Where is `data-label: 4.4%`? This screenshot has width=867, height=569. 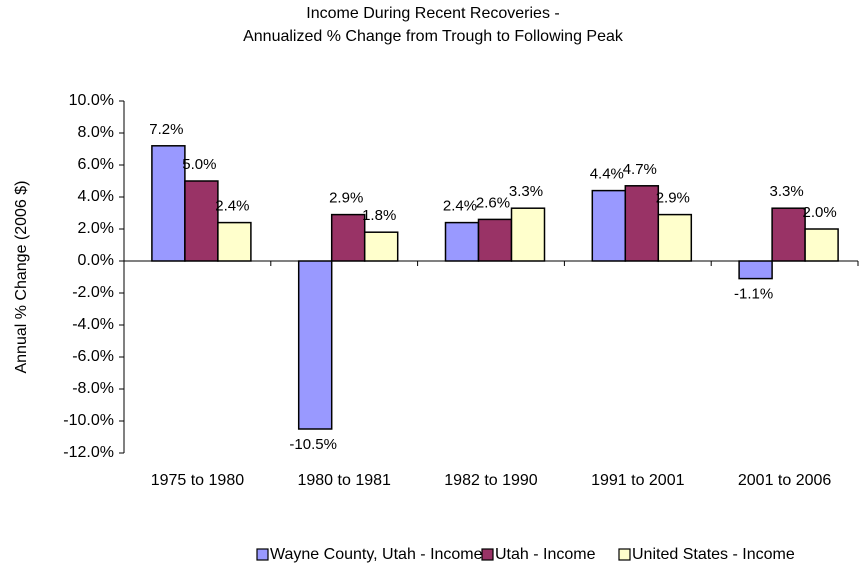
data-label: 4.4% is located at coordinates (607, 174).